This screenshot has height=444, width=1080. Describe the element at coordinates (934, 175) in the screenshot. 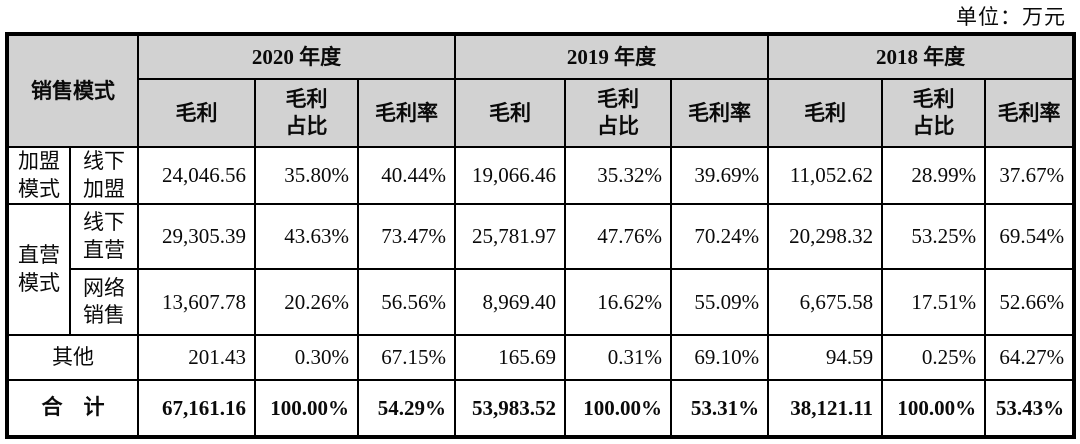

I see `cell-value: 28.99%` at that location.